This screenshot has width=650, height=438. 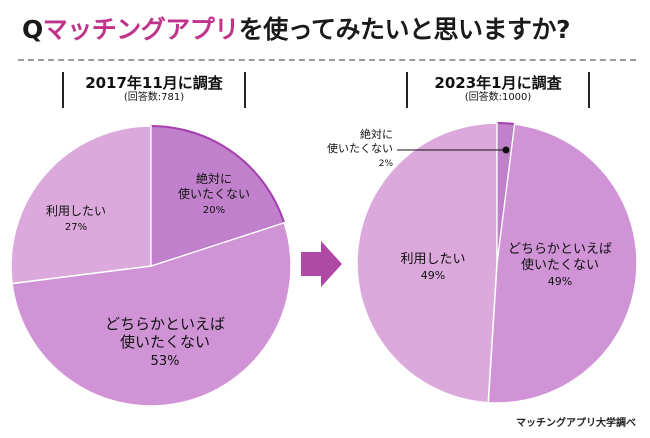 I want to click on slice-value-label: 27%, so click(x=76, y=227).